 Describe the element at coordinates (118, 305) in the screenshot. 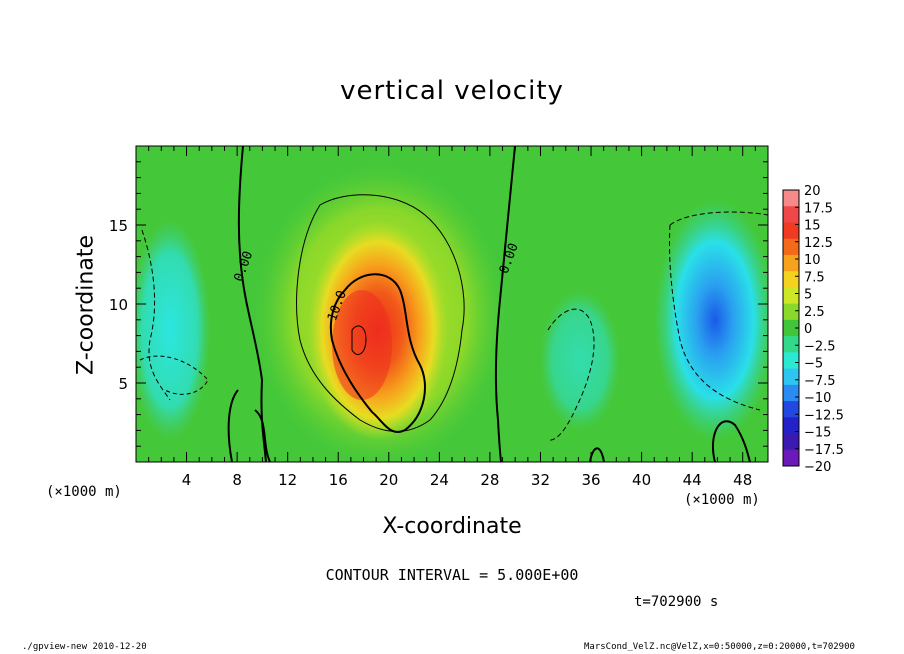

I see `y-tick-label: 10` at that location.